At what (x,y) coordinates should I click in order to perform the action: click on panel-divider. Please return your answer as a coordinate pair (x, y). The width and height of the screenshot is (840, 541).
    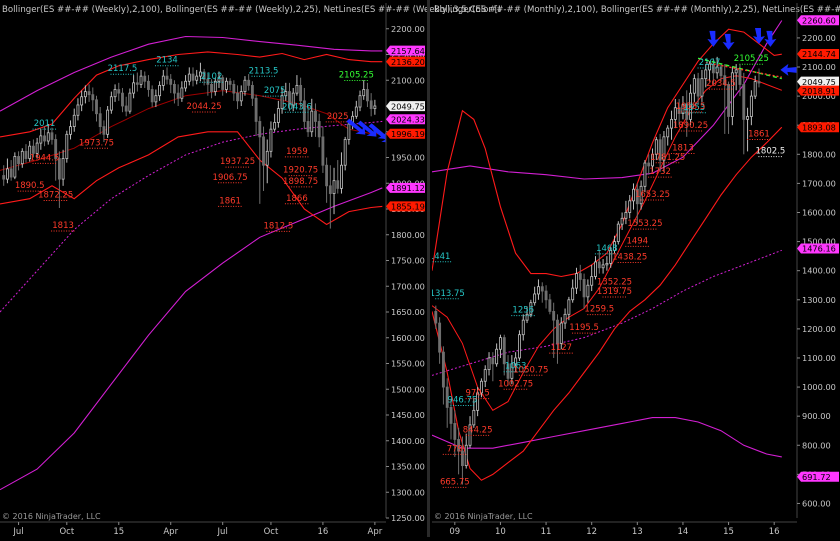
    Looking at the image, I should click on (428, 268).